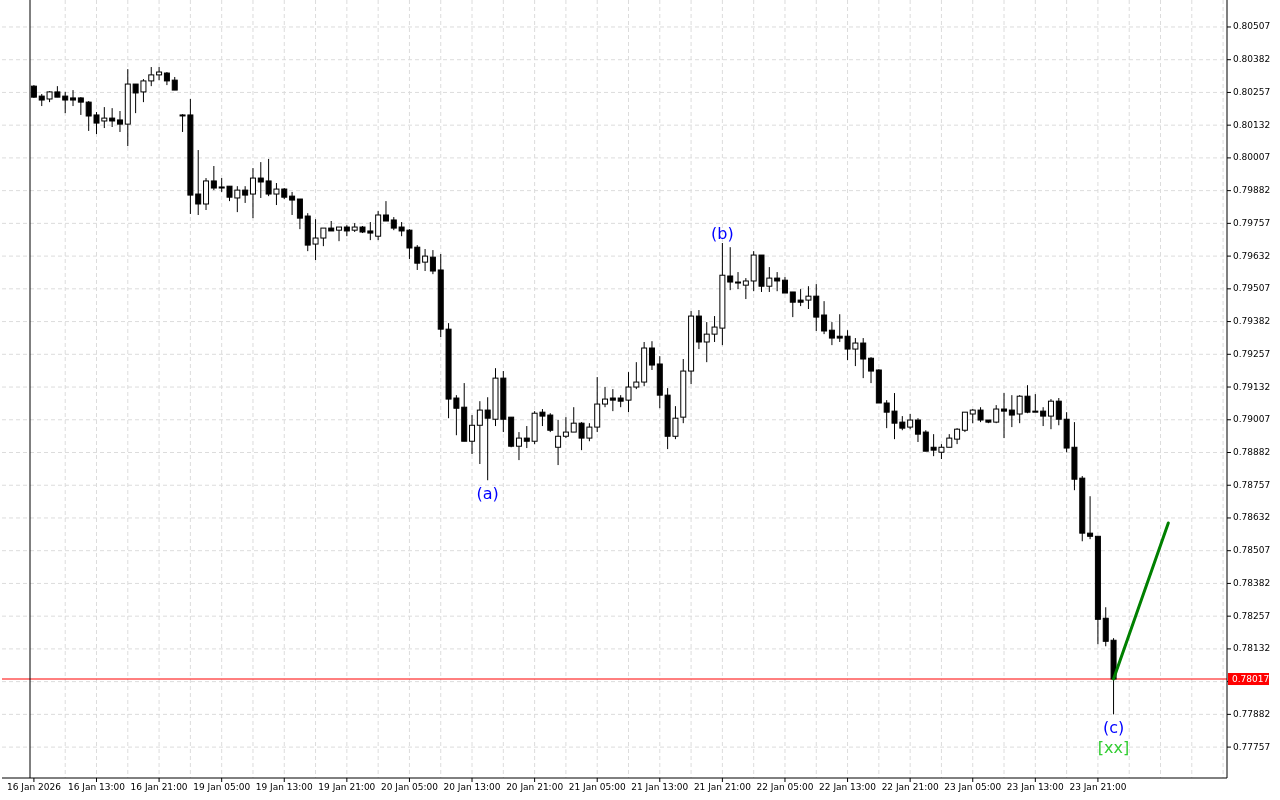 This screenshot has width=1280, height=800. I want to click on y-tick-label: 0.78632, so click(1252, 517).